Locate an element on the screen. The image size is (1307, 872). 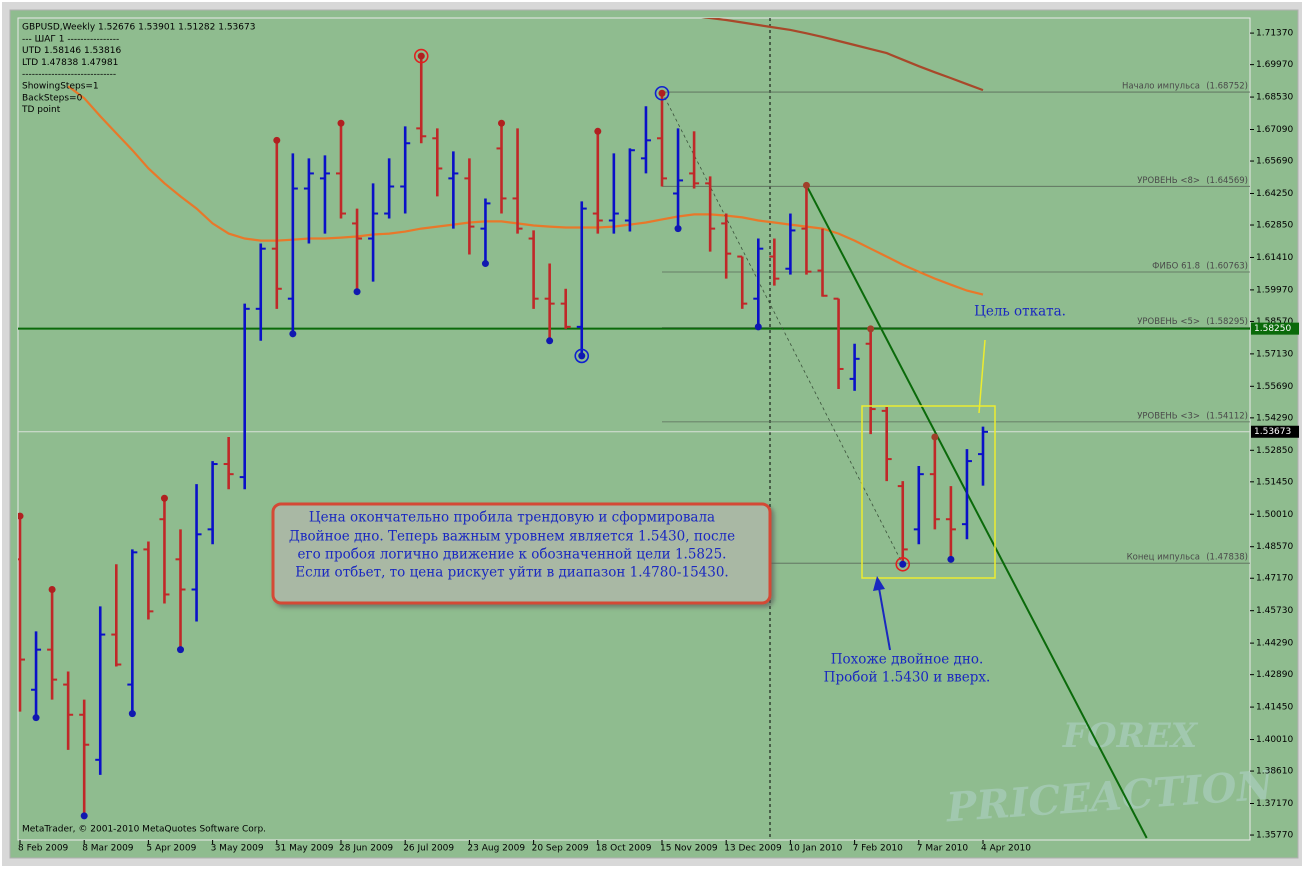
level-label: Начало импульса is located at coordinates (1161, 87).